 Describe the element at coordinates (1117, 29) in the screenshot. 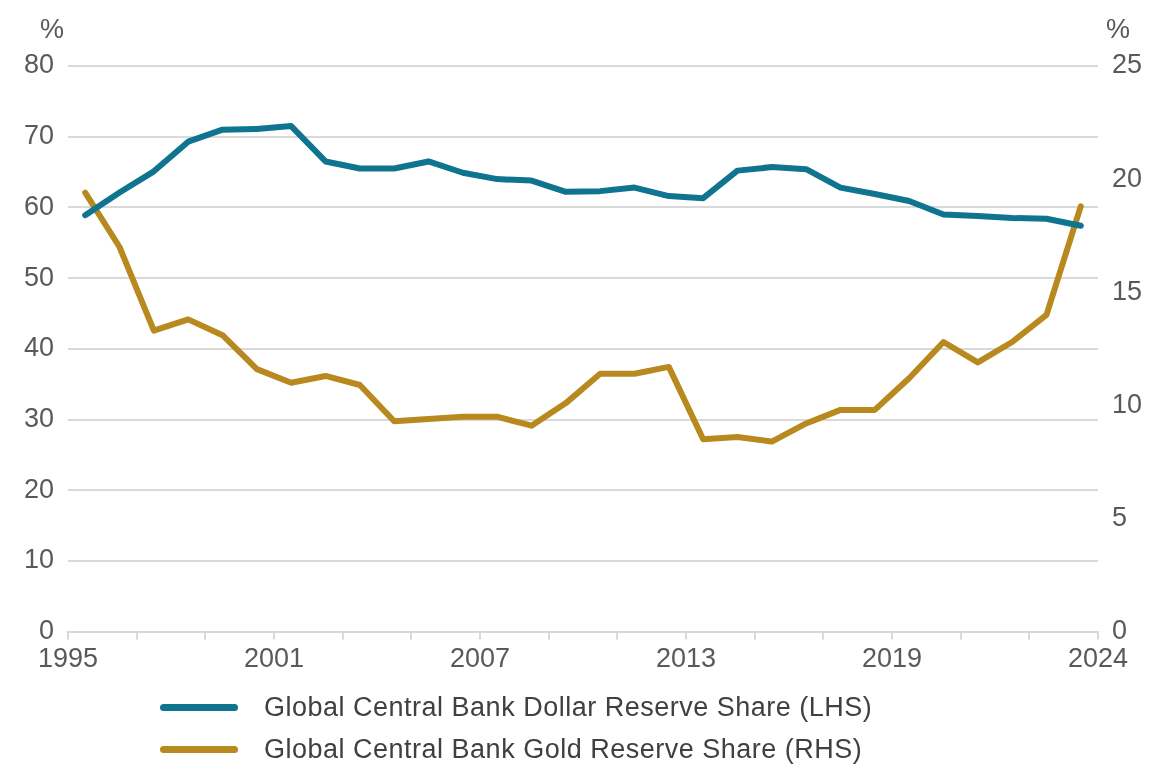

I see `y2-axis-title: %` at that location.